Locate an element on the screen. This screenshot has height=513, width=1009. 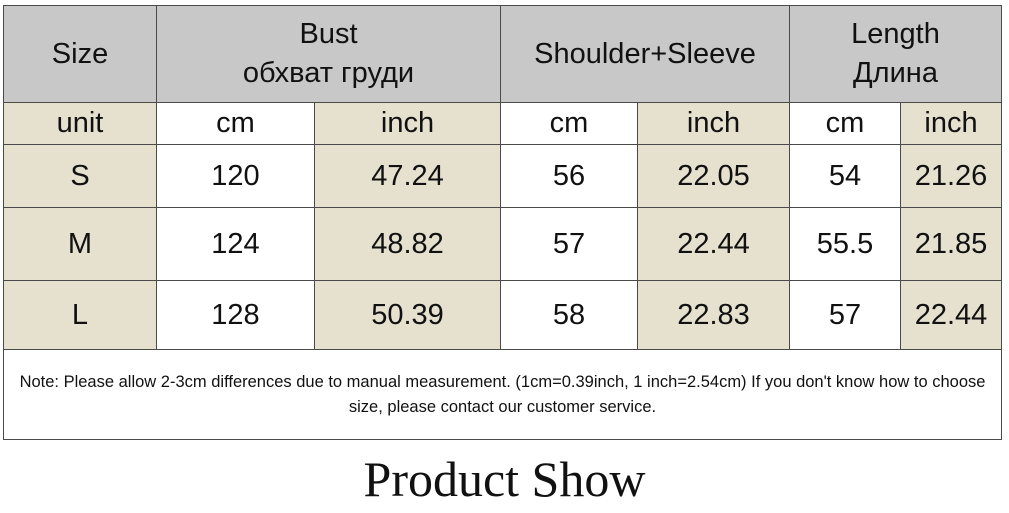
data-cell: 128 is located at coordinates (235, 315).